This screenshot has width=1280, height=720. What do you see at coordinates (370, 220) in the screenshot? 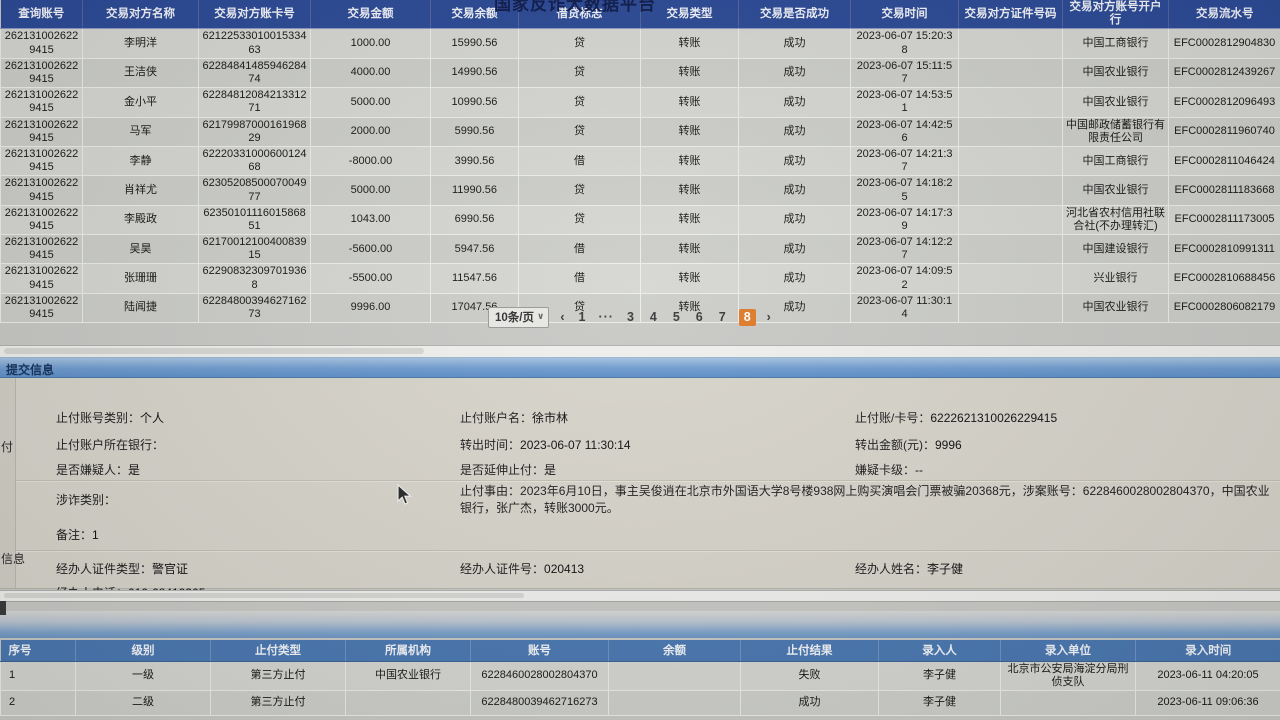
I see `table-cell: 1043.00` at bounding box center [370, 220].